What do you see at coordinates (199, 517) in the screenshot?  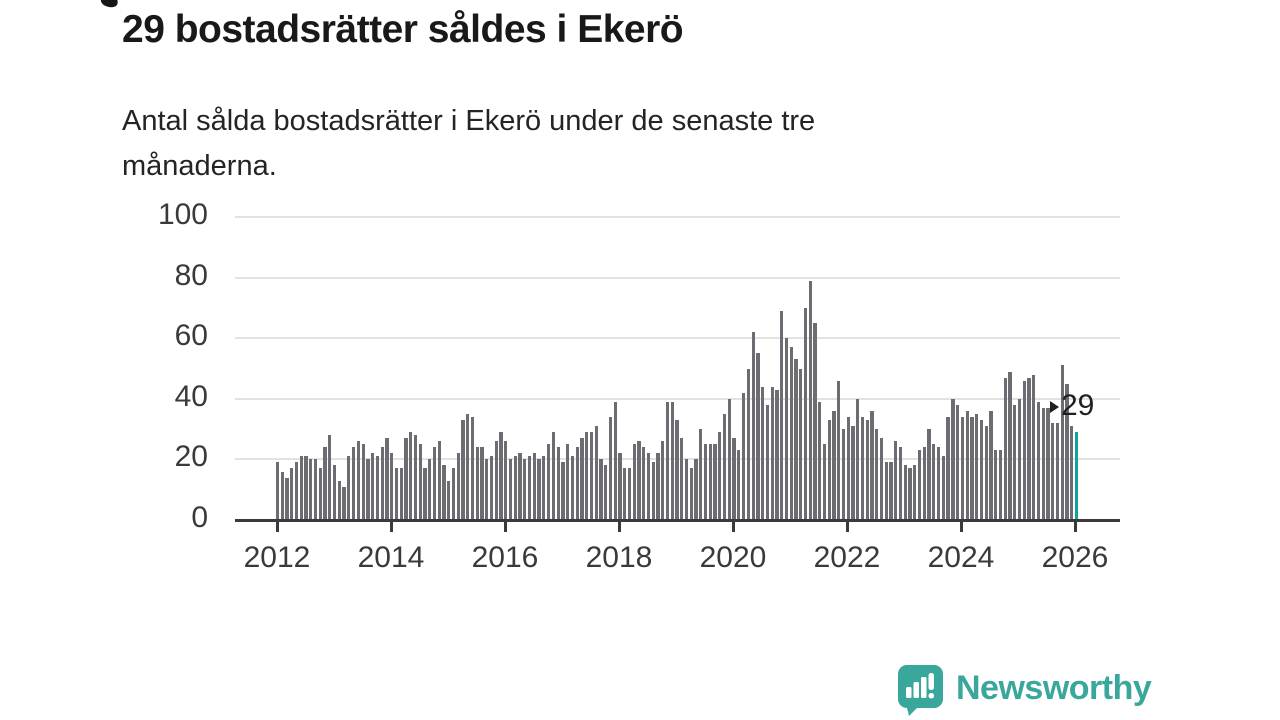 I see `y-axis-tick-label: 0` at bounding box center [199, 517].